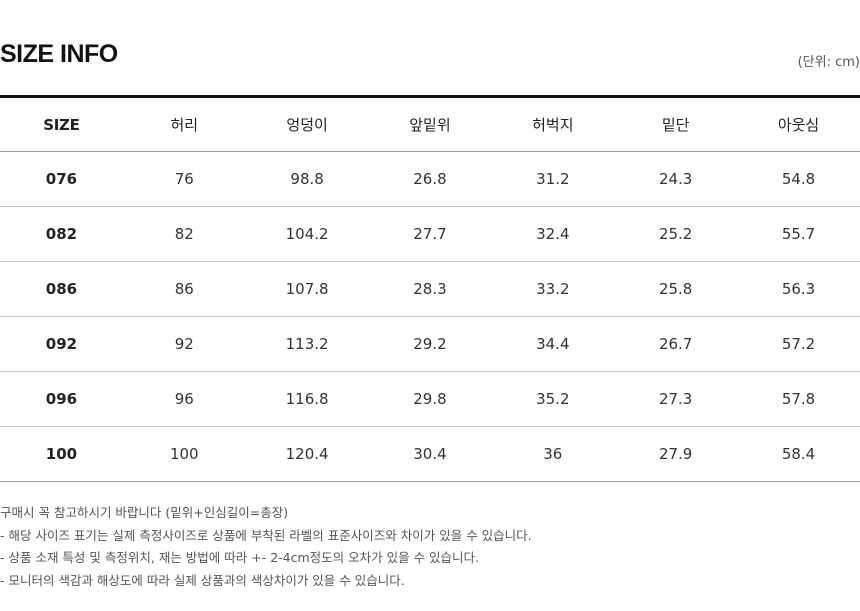  What do you see at coordinates (61, 289) in the screenshot?
I see `size-cell: 086` at bounding box center [61, 289].